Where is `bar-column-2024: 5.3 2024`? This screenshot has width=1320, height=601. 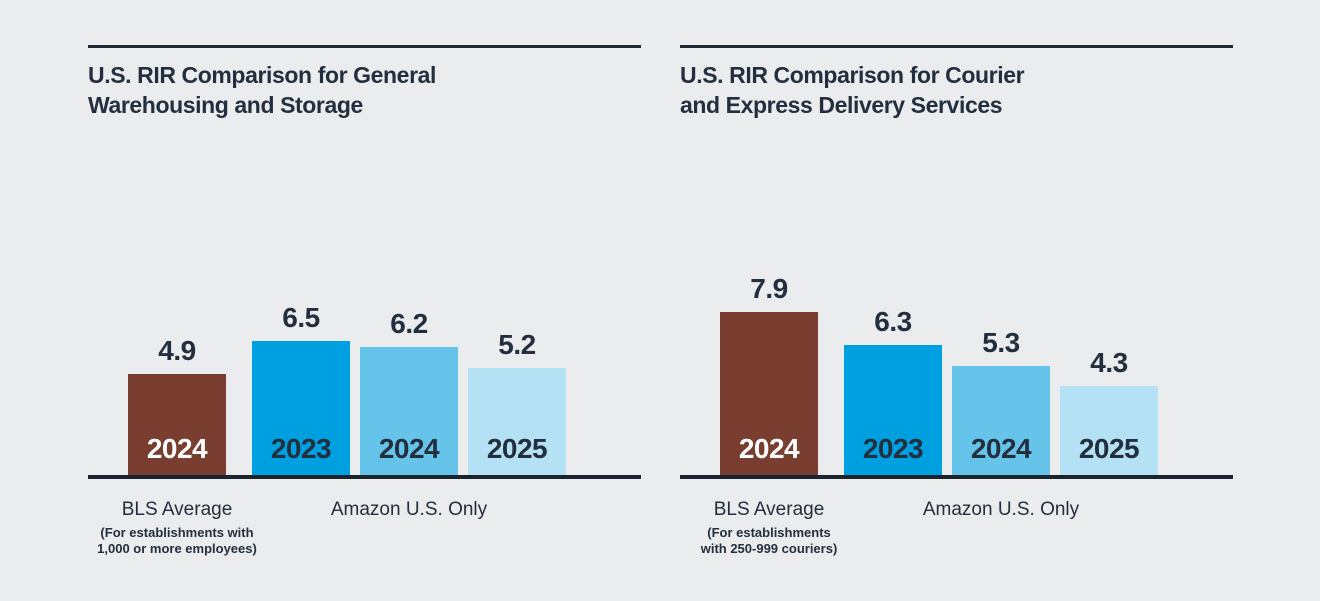
bar-column-2024: 5.3 2024 is located at coordinates (1001, 401).